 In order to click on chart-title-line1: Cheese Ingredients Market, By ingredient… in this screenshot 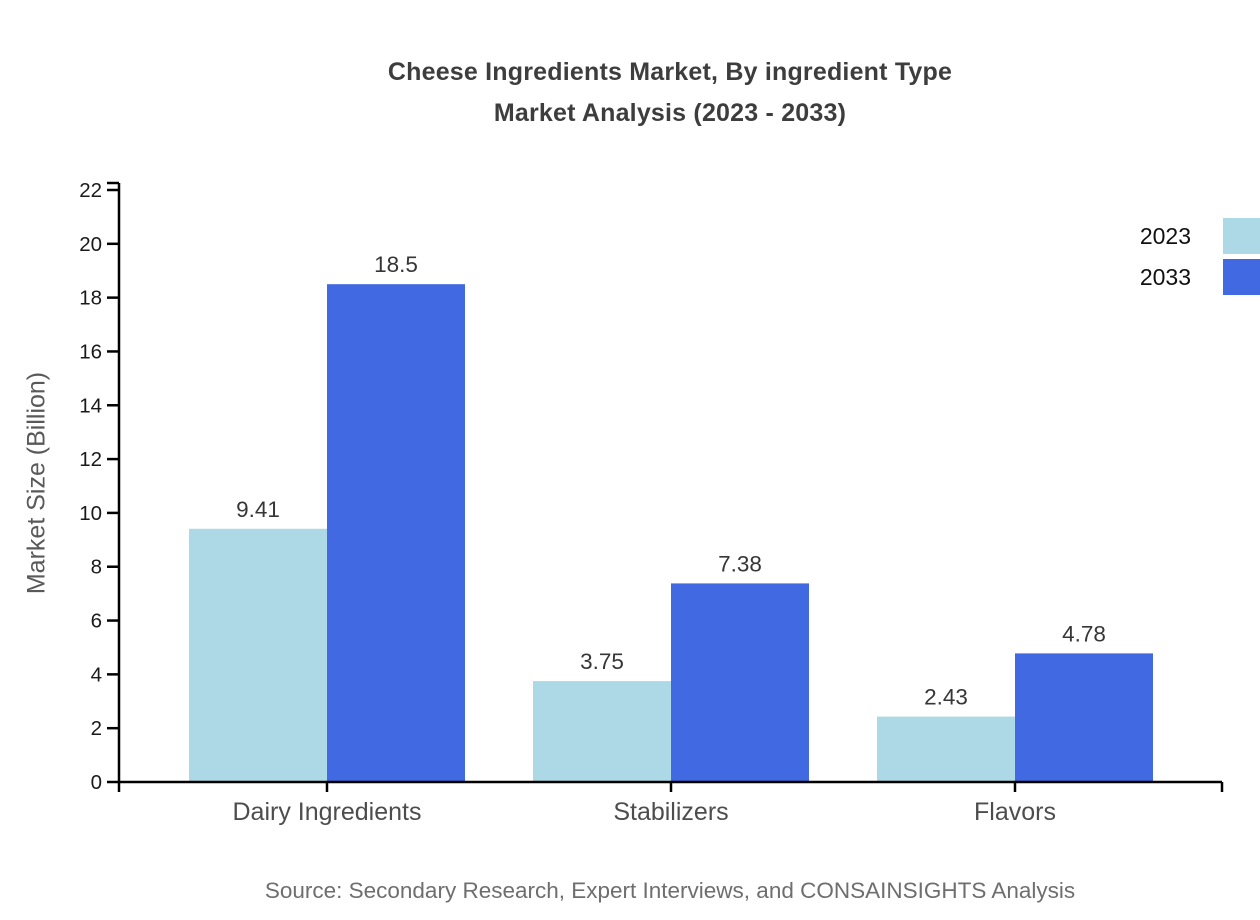, I will do `click(670, 72)`.